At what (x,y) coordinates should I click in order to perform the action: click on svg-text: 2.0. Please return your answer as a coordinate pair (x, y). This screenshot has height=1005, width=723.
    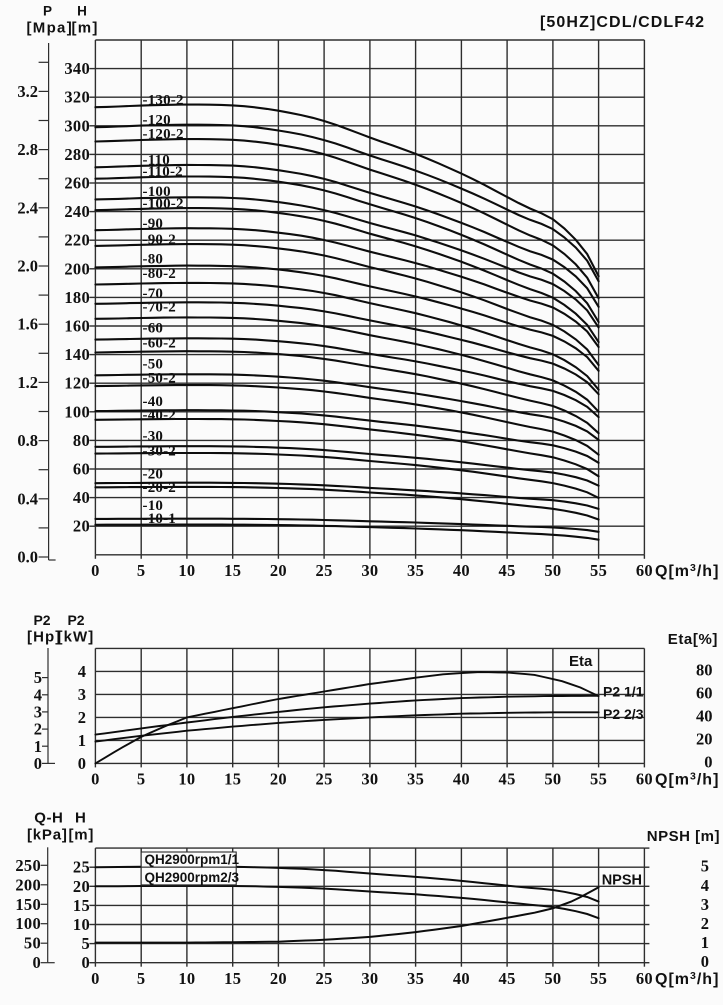
    Looking at the image, I should click on (27, 266).